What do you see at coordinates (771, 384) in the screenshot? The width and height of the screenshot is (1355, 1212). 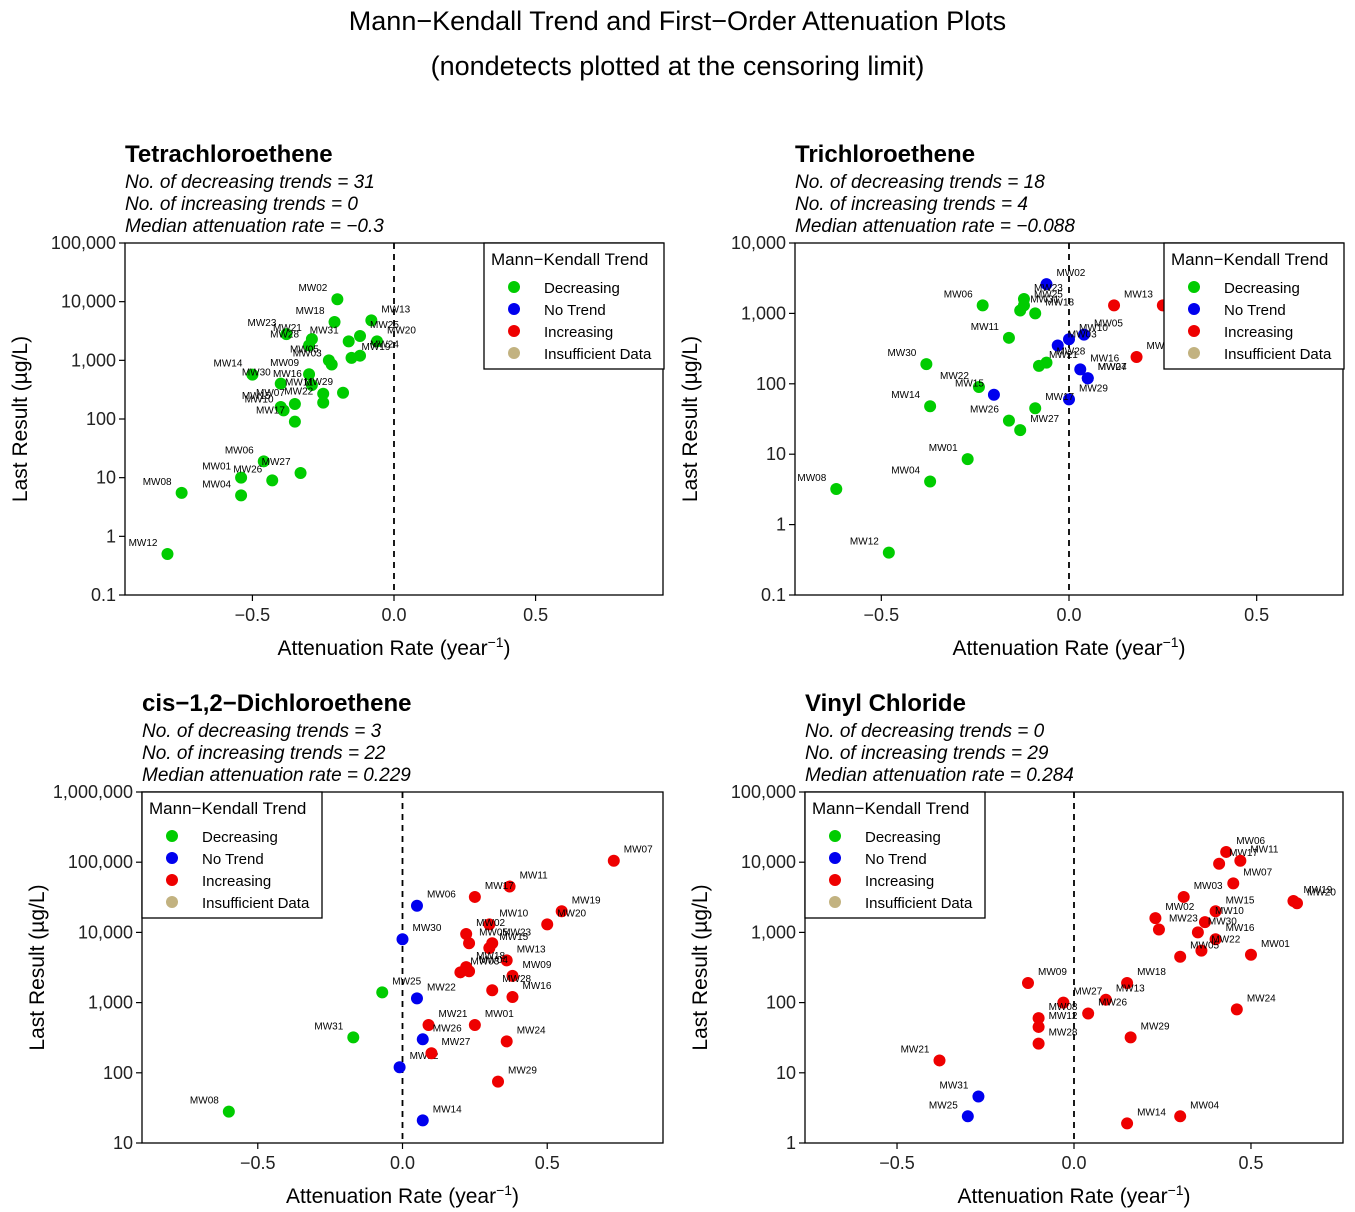 I see `y-tick-label: 100` at bounding box center [771, 384].